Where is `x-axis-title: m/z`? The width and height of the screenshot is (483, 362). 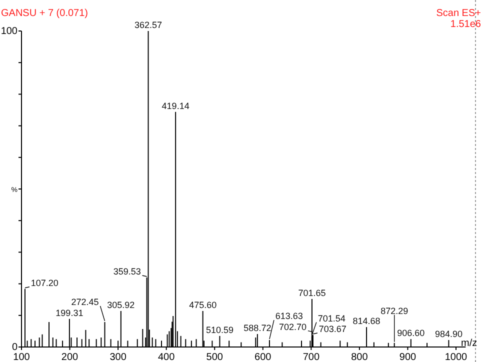
x-axis-title: m/z is located at coordinates (469, 343).